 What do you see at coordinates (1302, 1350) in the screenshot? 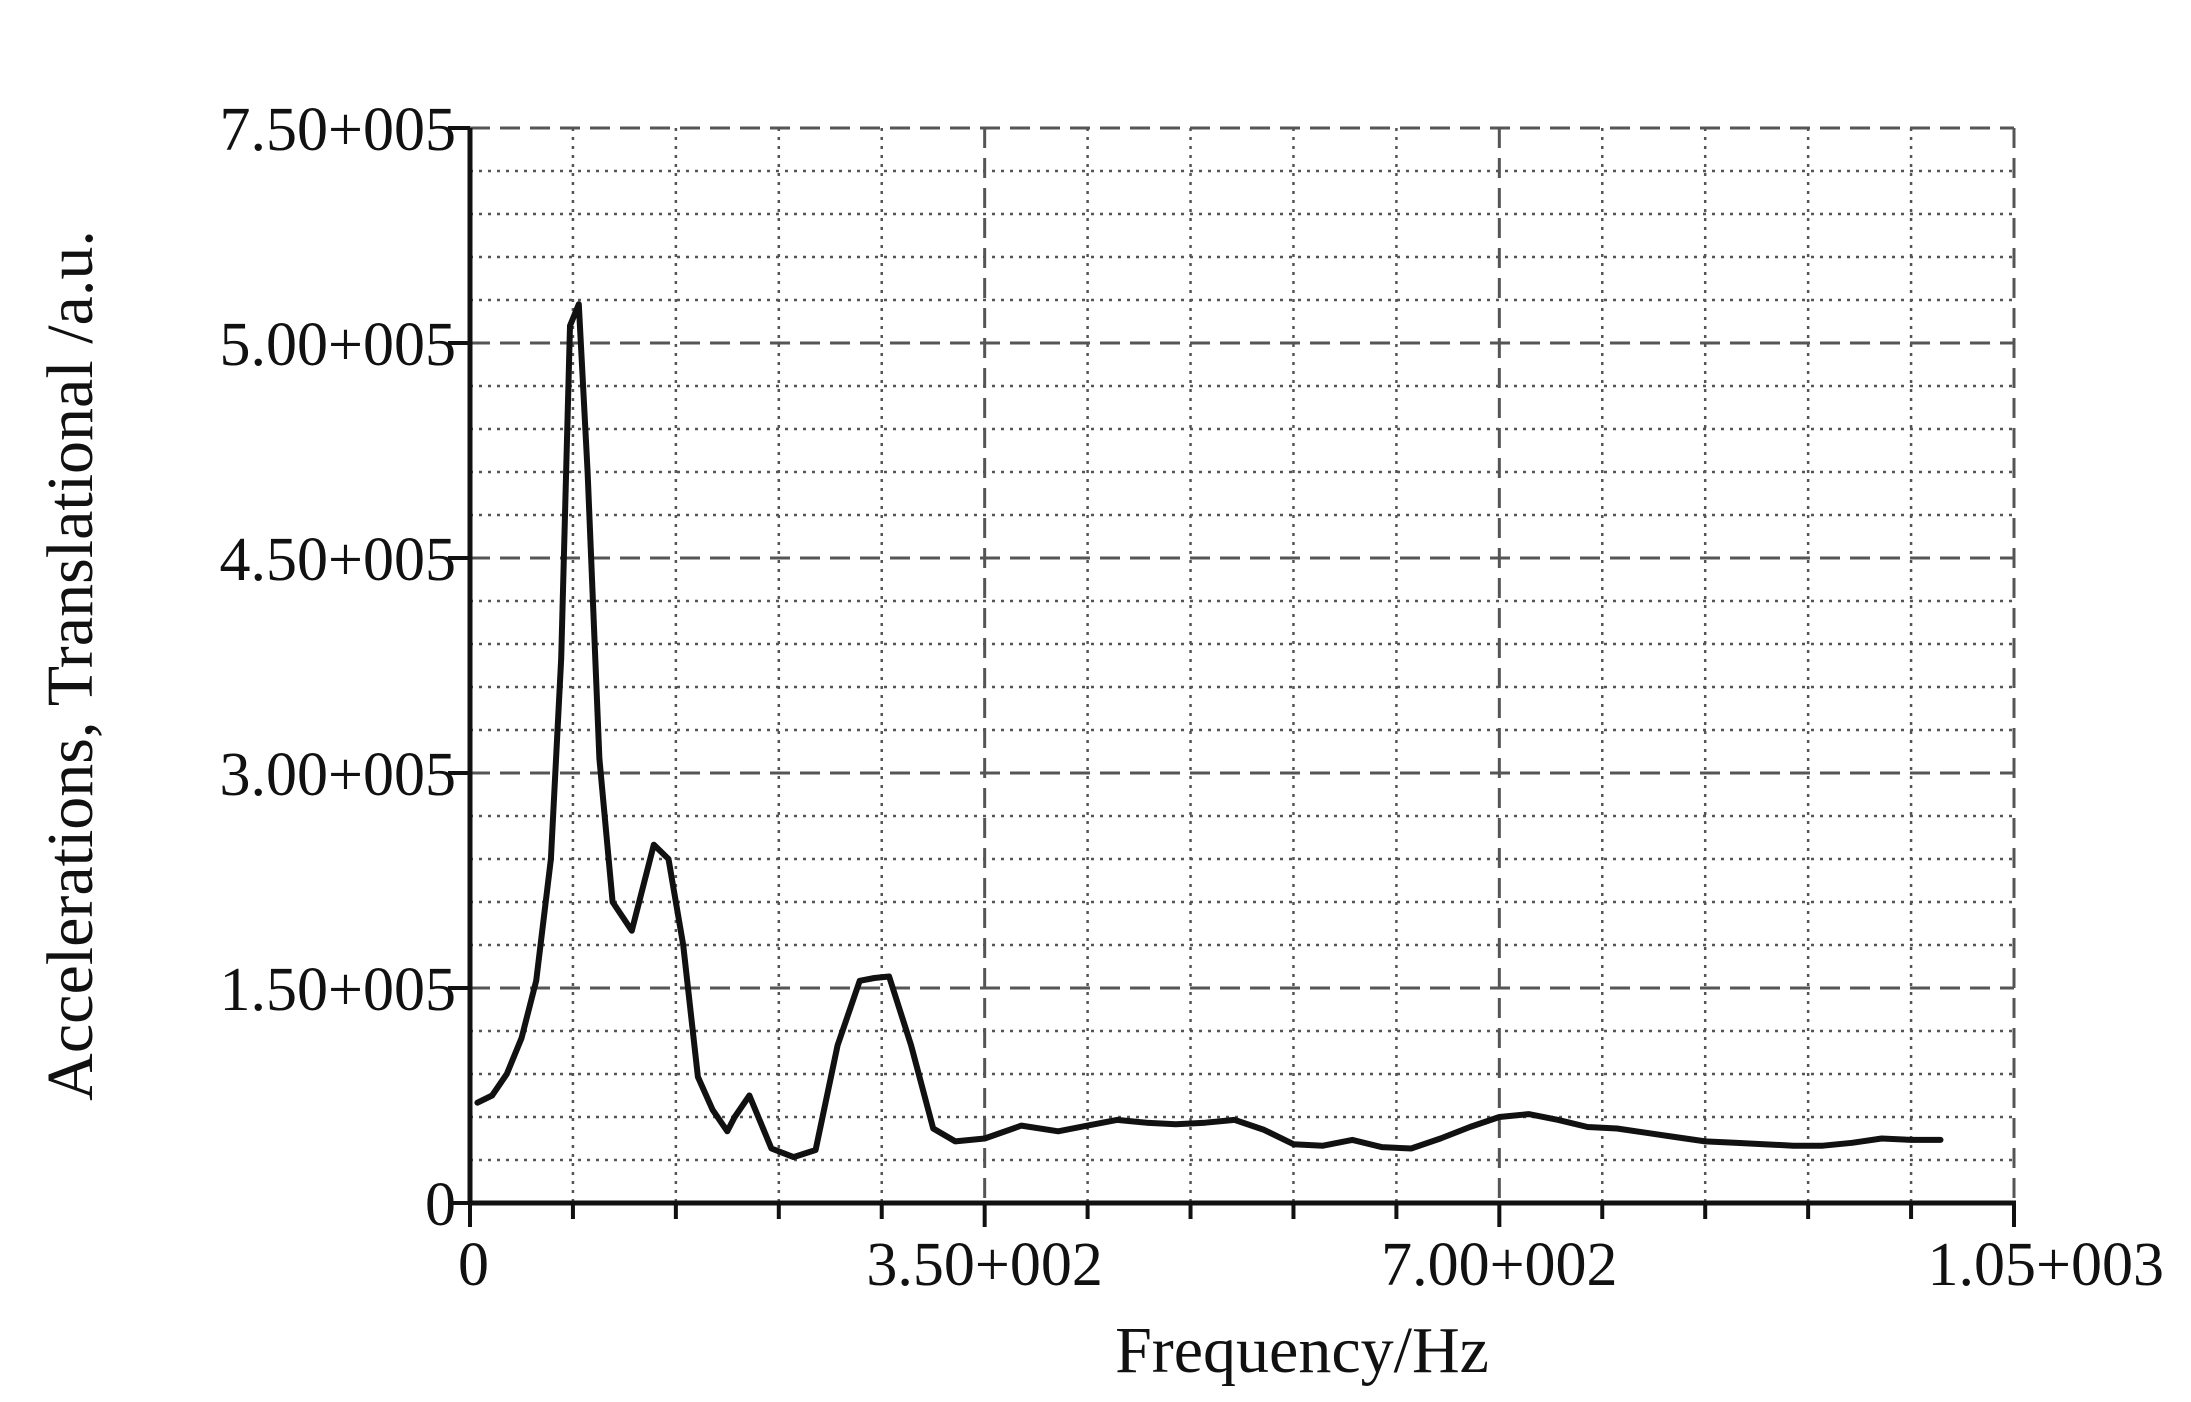
I see `x-axis-title: Frequency/Hz` at bounding box center [1302, 1350].